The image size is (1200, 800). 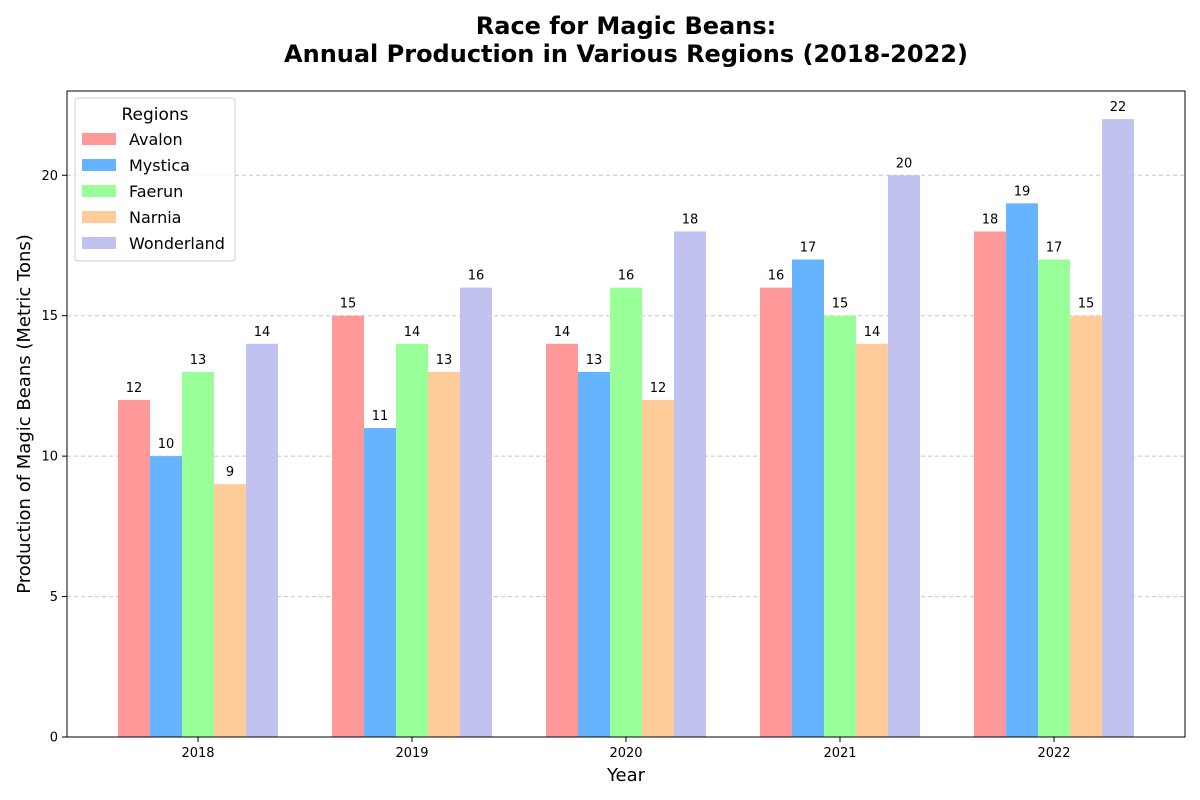 What do you see at coordinates (904, 456) in the screenshot?
I see `bar-wonderland-2021` at bounding box center [904, 456].